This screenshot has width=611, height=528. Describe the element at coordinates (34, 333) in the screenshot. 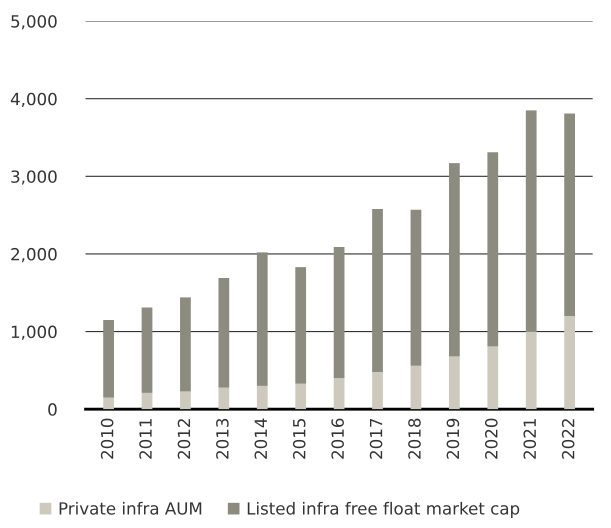

I see `y-tick-label: 1,000` at that location.